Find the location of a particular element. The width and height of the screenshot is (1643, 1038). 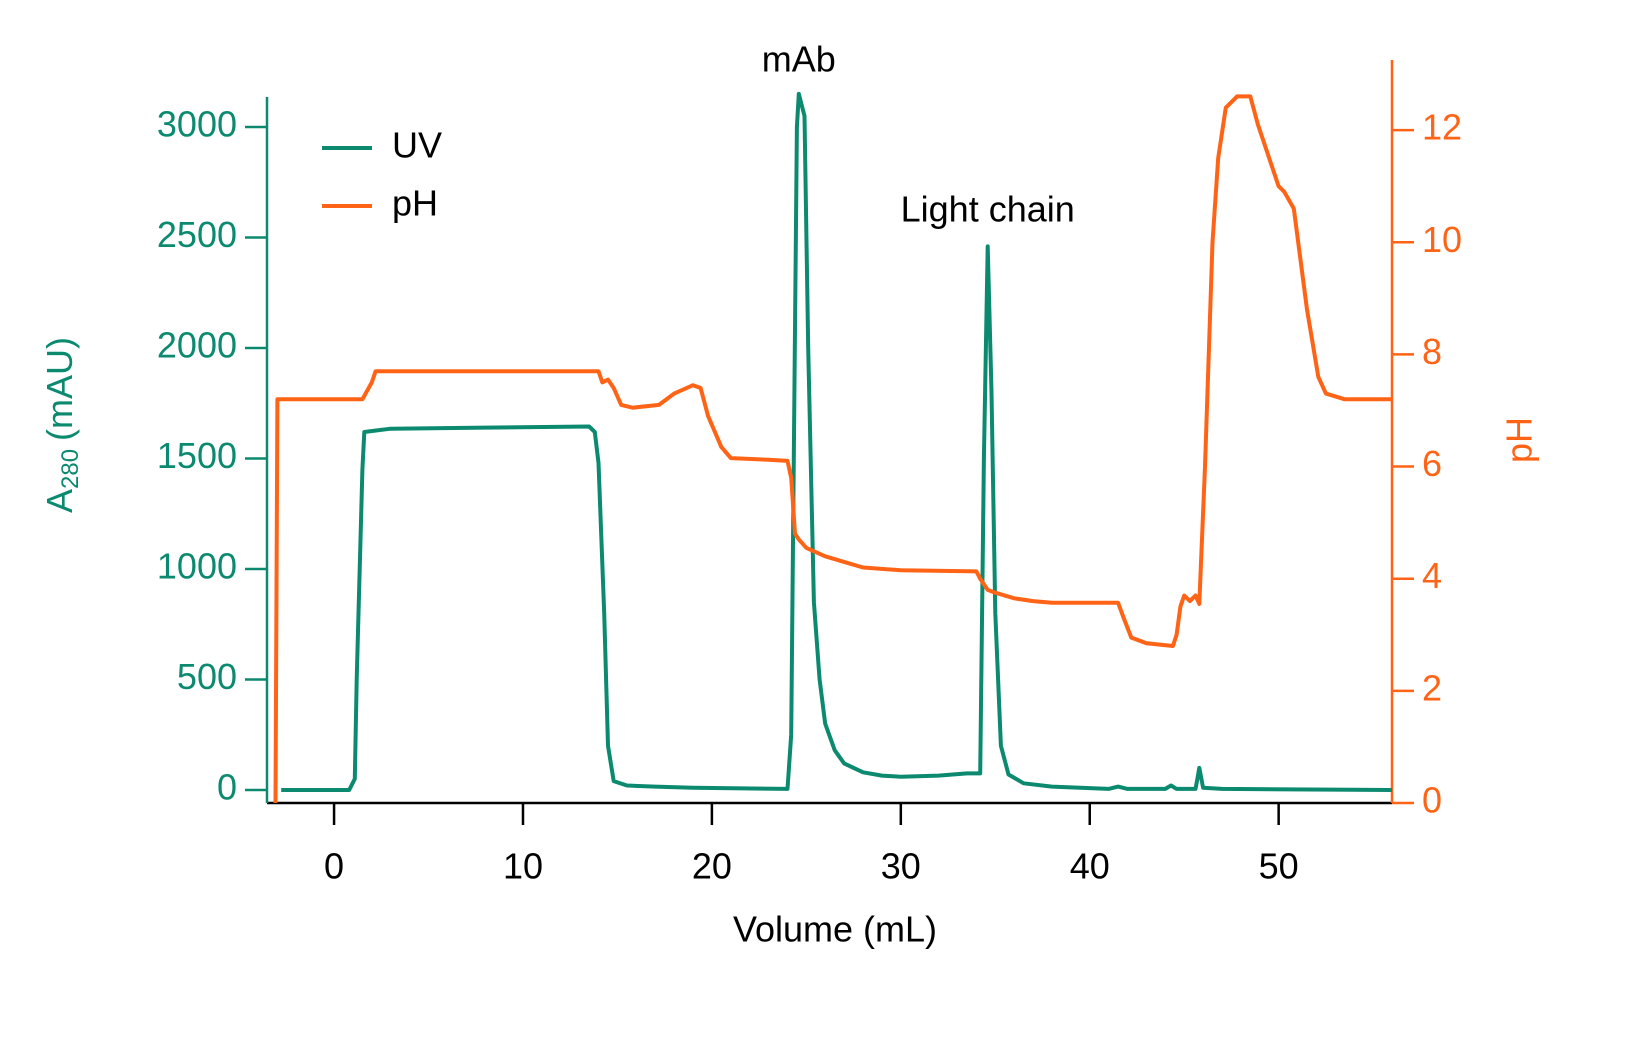

y-tick-label: 3000 is located at coordinates (197, 124).